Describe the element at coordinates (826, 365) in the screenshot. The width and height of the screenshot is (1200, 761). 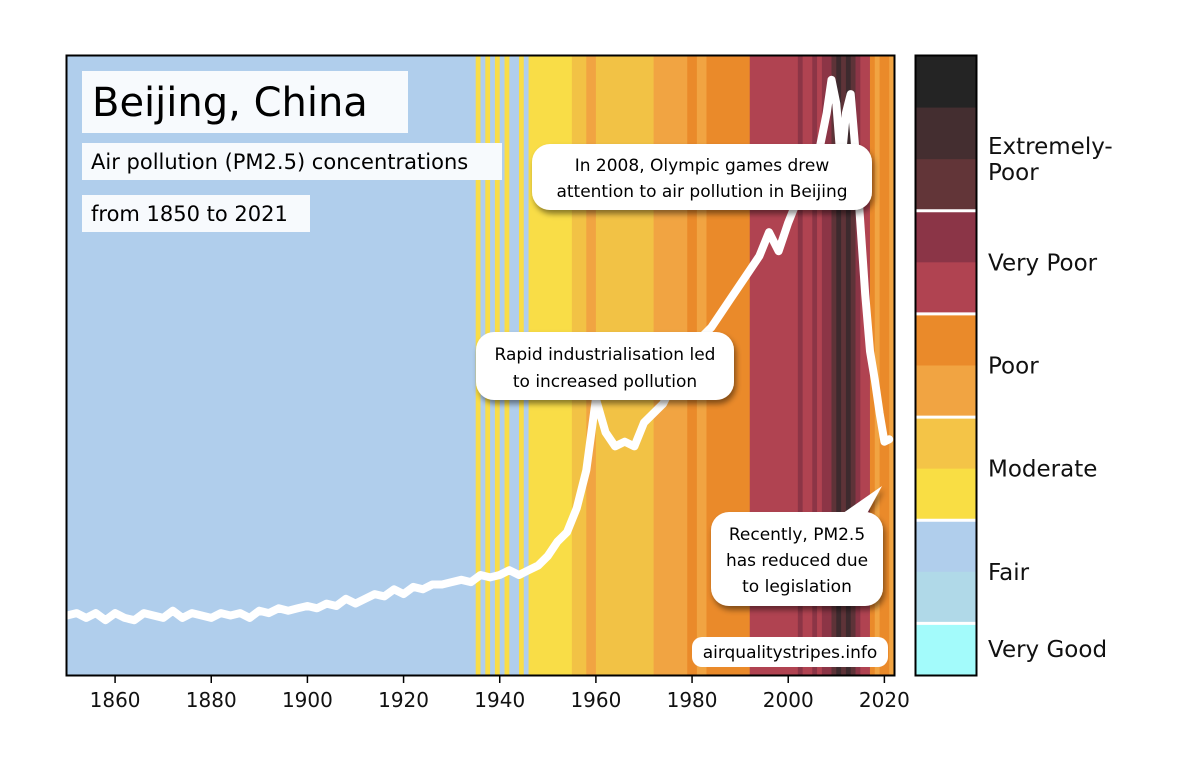
I see `stripe-2007` at that location.